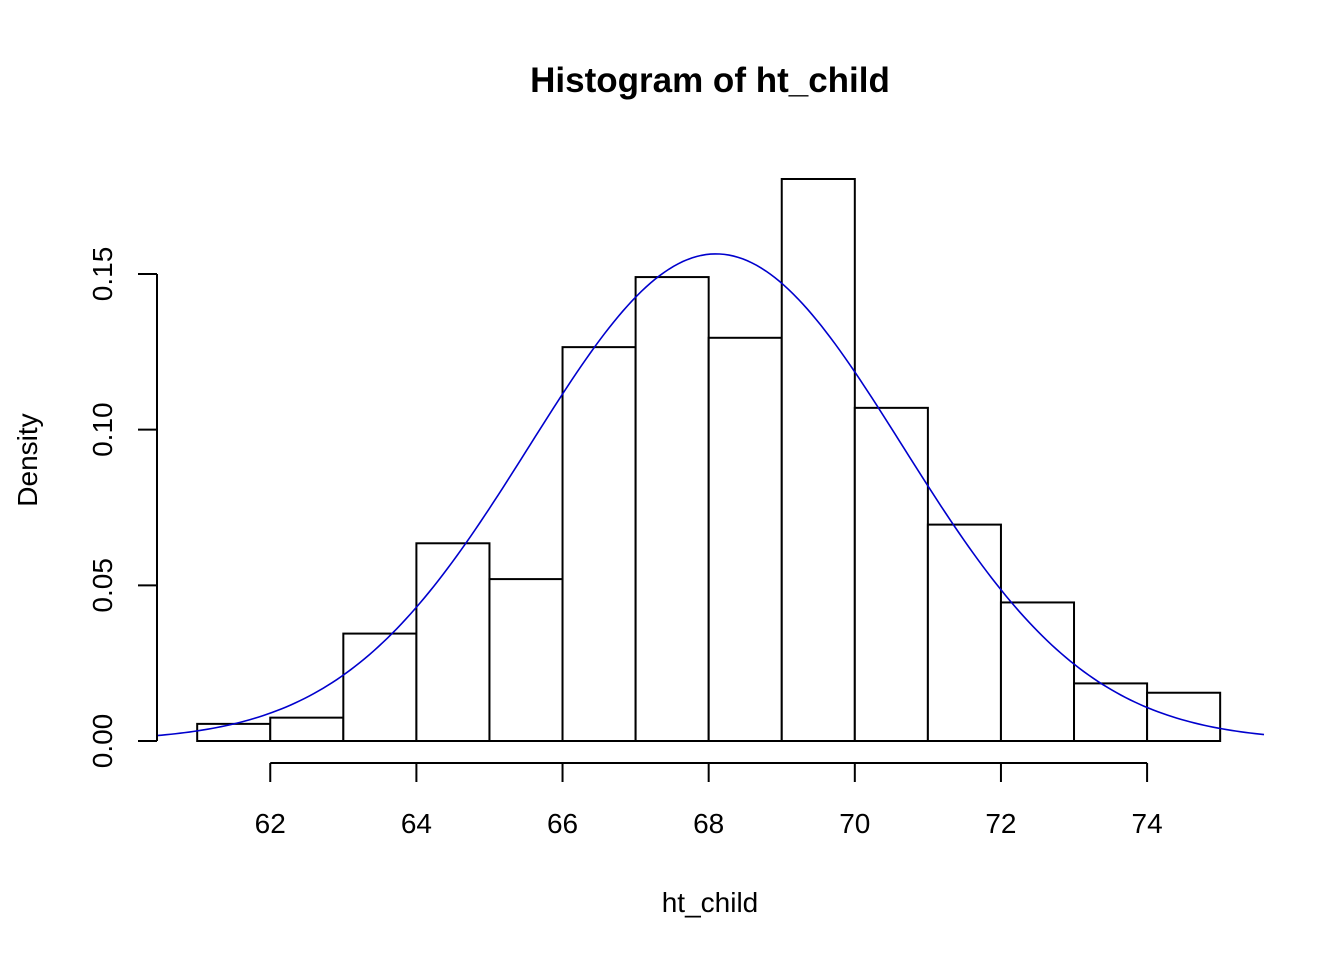 The width and height of the screenshot is (1344, 960). What do you see at coordinates (709, 800) in the screenshot?
I see `x-axis: 62 64 66 68 70 72 74` at bounding box center [709, 800].